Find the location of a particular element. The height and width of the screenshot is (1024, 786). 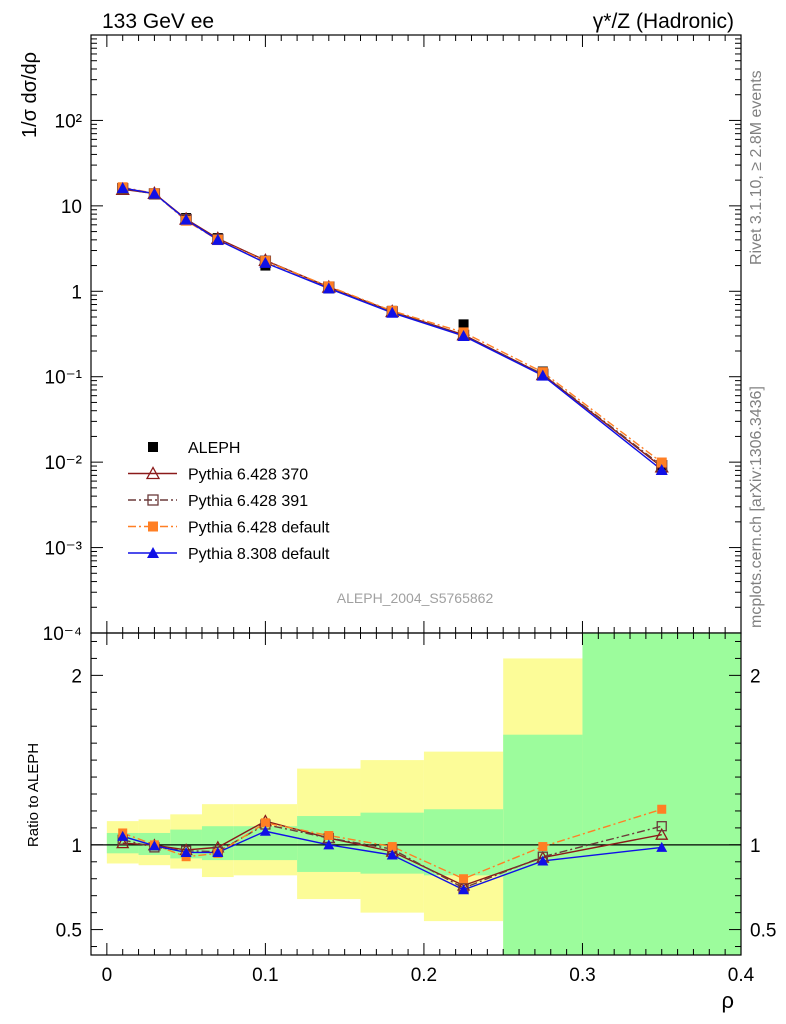

x-tick-label: 0.1 is located at coordinates (265, 975).